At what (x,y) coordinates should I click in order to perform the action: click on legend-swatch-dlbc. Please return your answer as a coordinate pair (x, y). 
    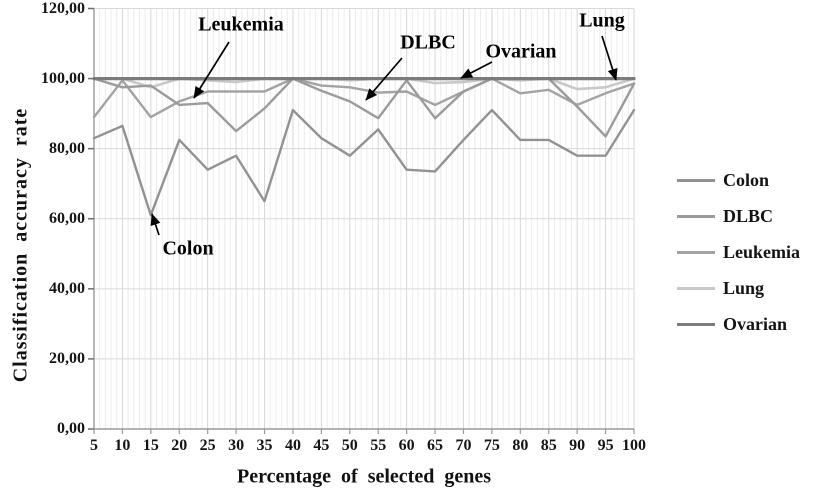
    Looking at the image, I should click on (696, 216).